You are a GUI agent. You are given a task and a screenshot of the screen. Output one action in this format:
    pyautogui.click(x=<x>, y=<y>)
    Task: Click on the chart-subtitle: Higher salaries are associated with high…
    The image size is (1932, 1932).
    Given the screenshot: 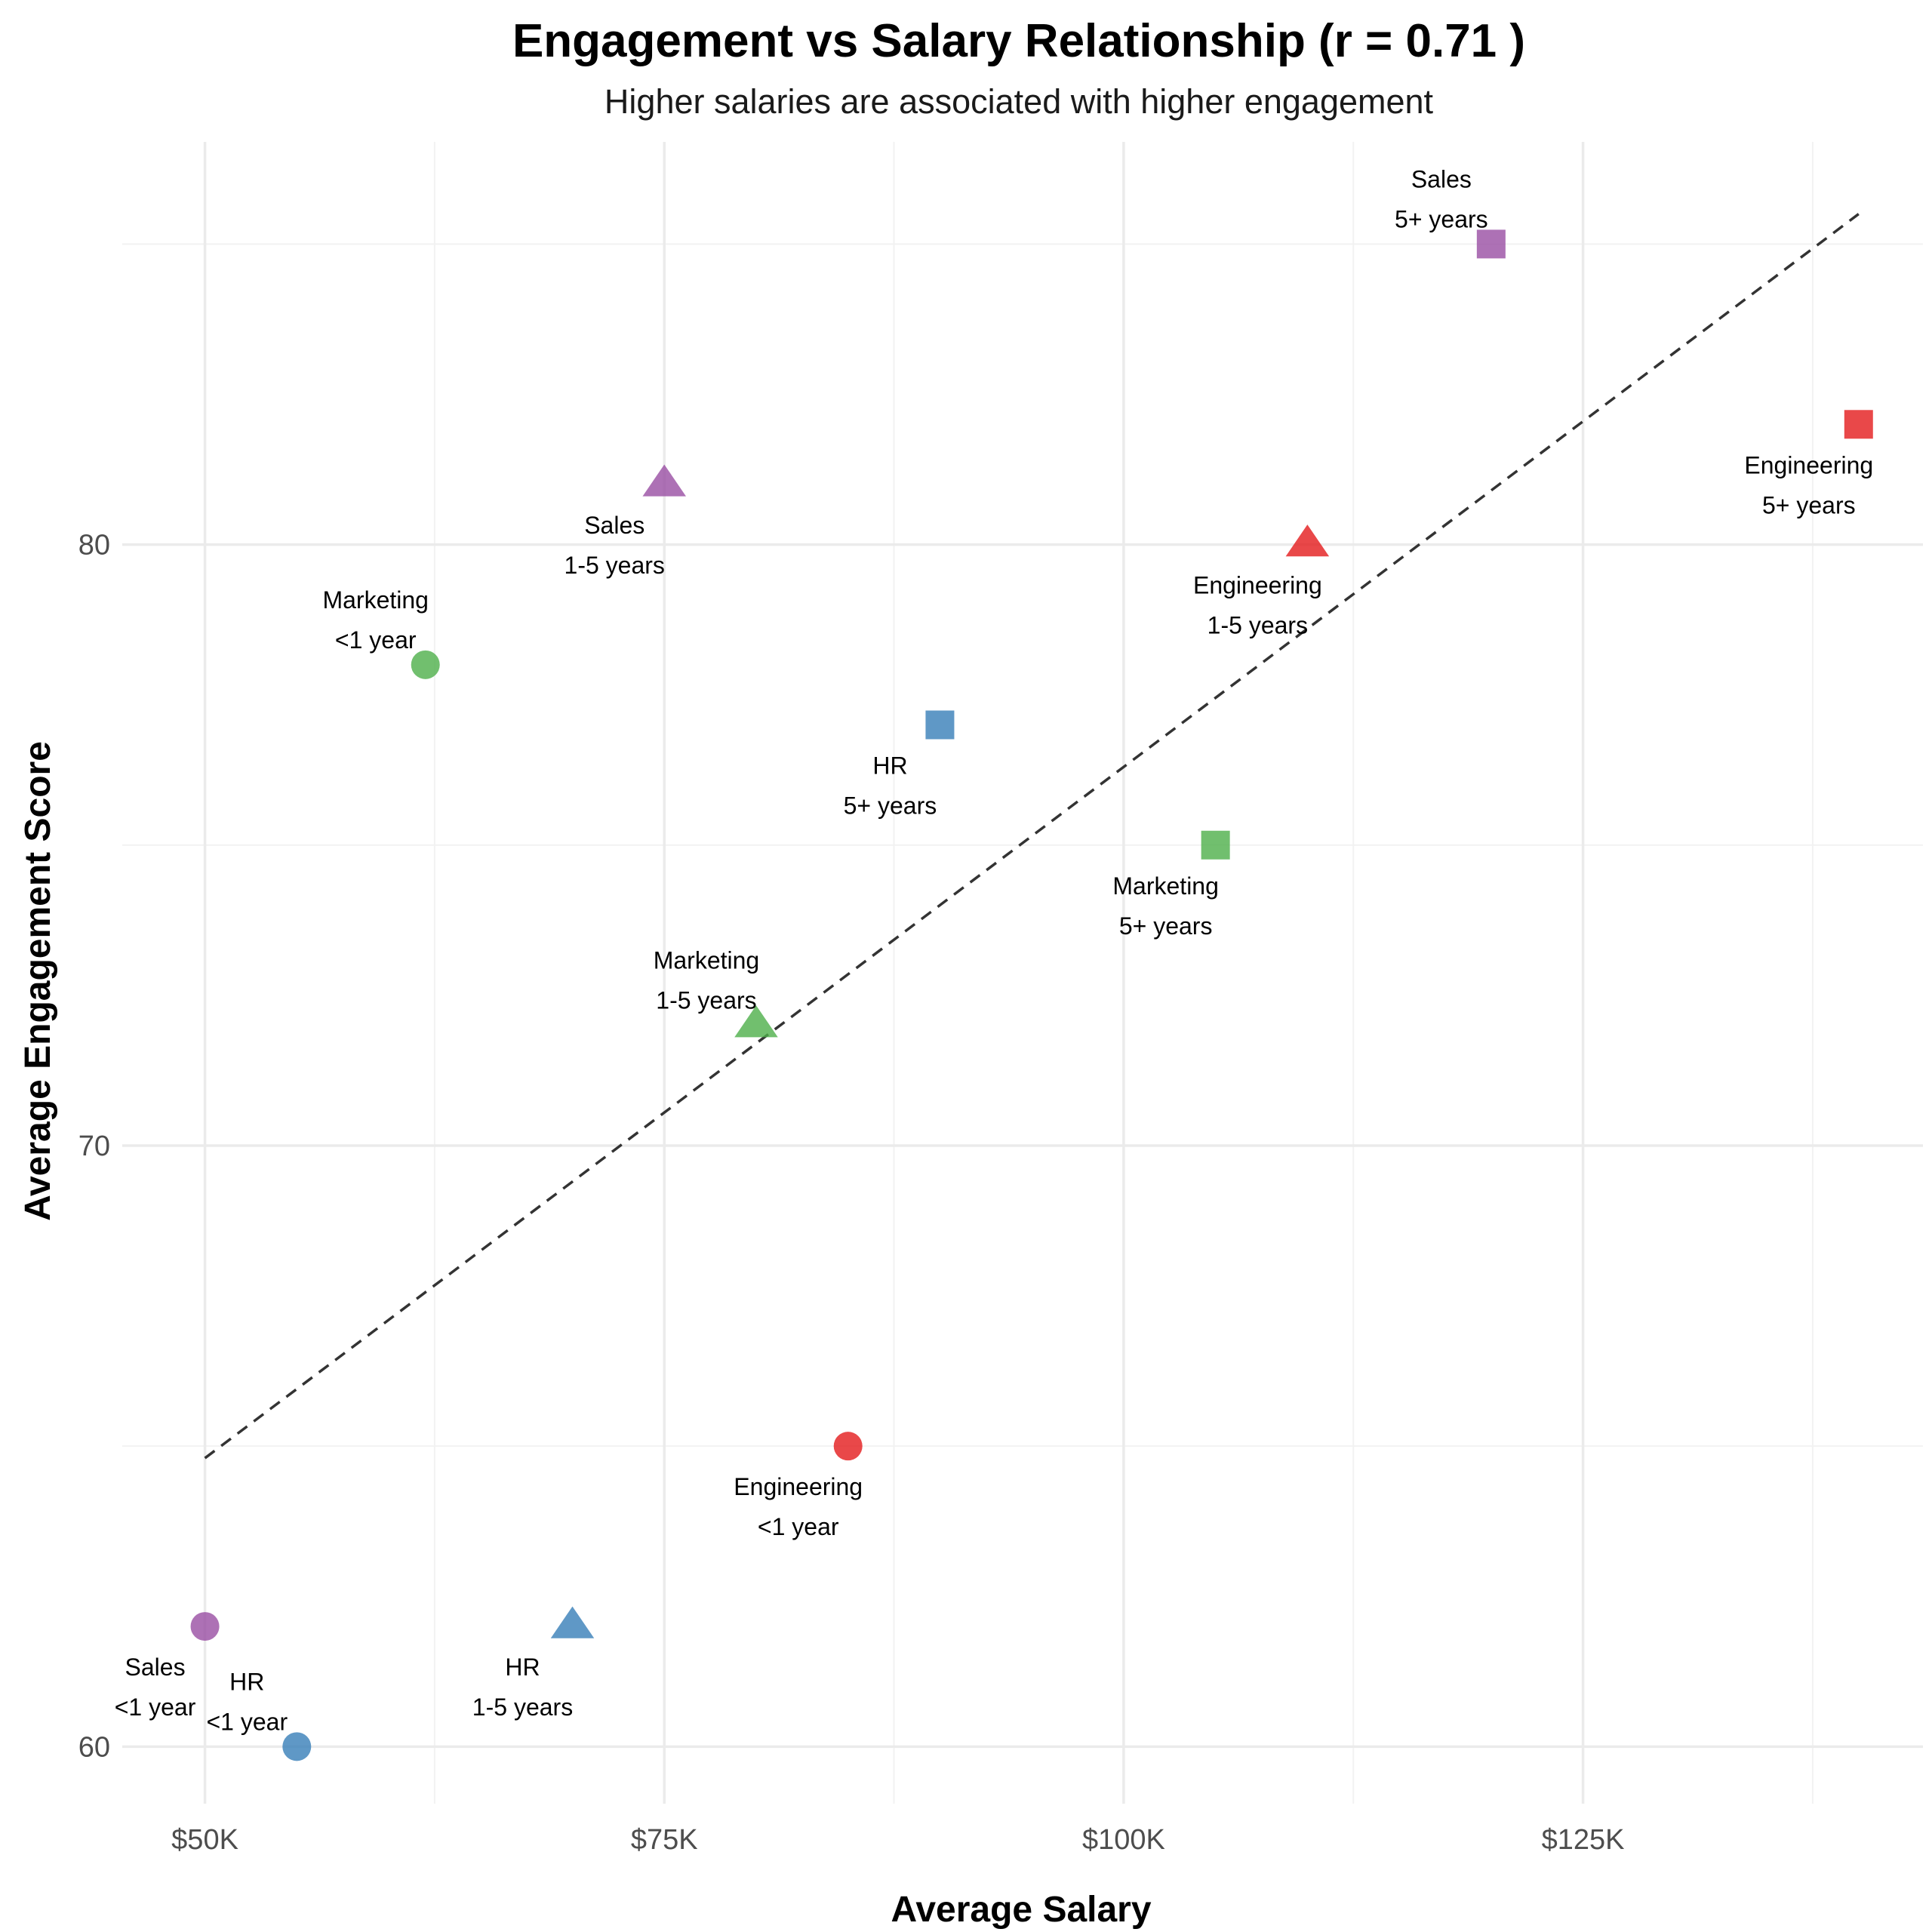 What is the action you would take?
    pyautogui.click(x=1019, y=101)
    